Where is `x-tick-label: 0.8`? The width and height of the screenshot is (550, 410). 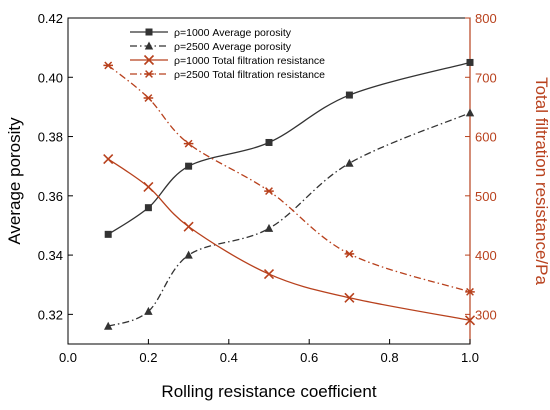 x-tick-label: 0.8 is located at coordinates (390, 357).